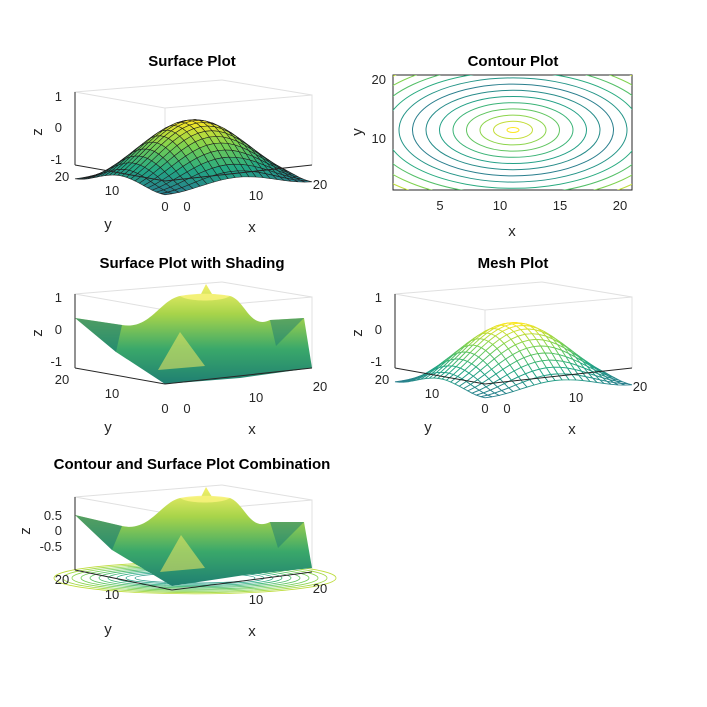 The width and height of the screenshot is (707, 707). What do you see at coordinates (513, 61) in the screenshot?
I see `panel-title: Contour Plot` at bounding box center [513, 61].